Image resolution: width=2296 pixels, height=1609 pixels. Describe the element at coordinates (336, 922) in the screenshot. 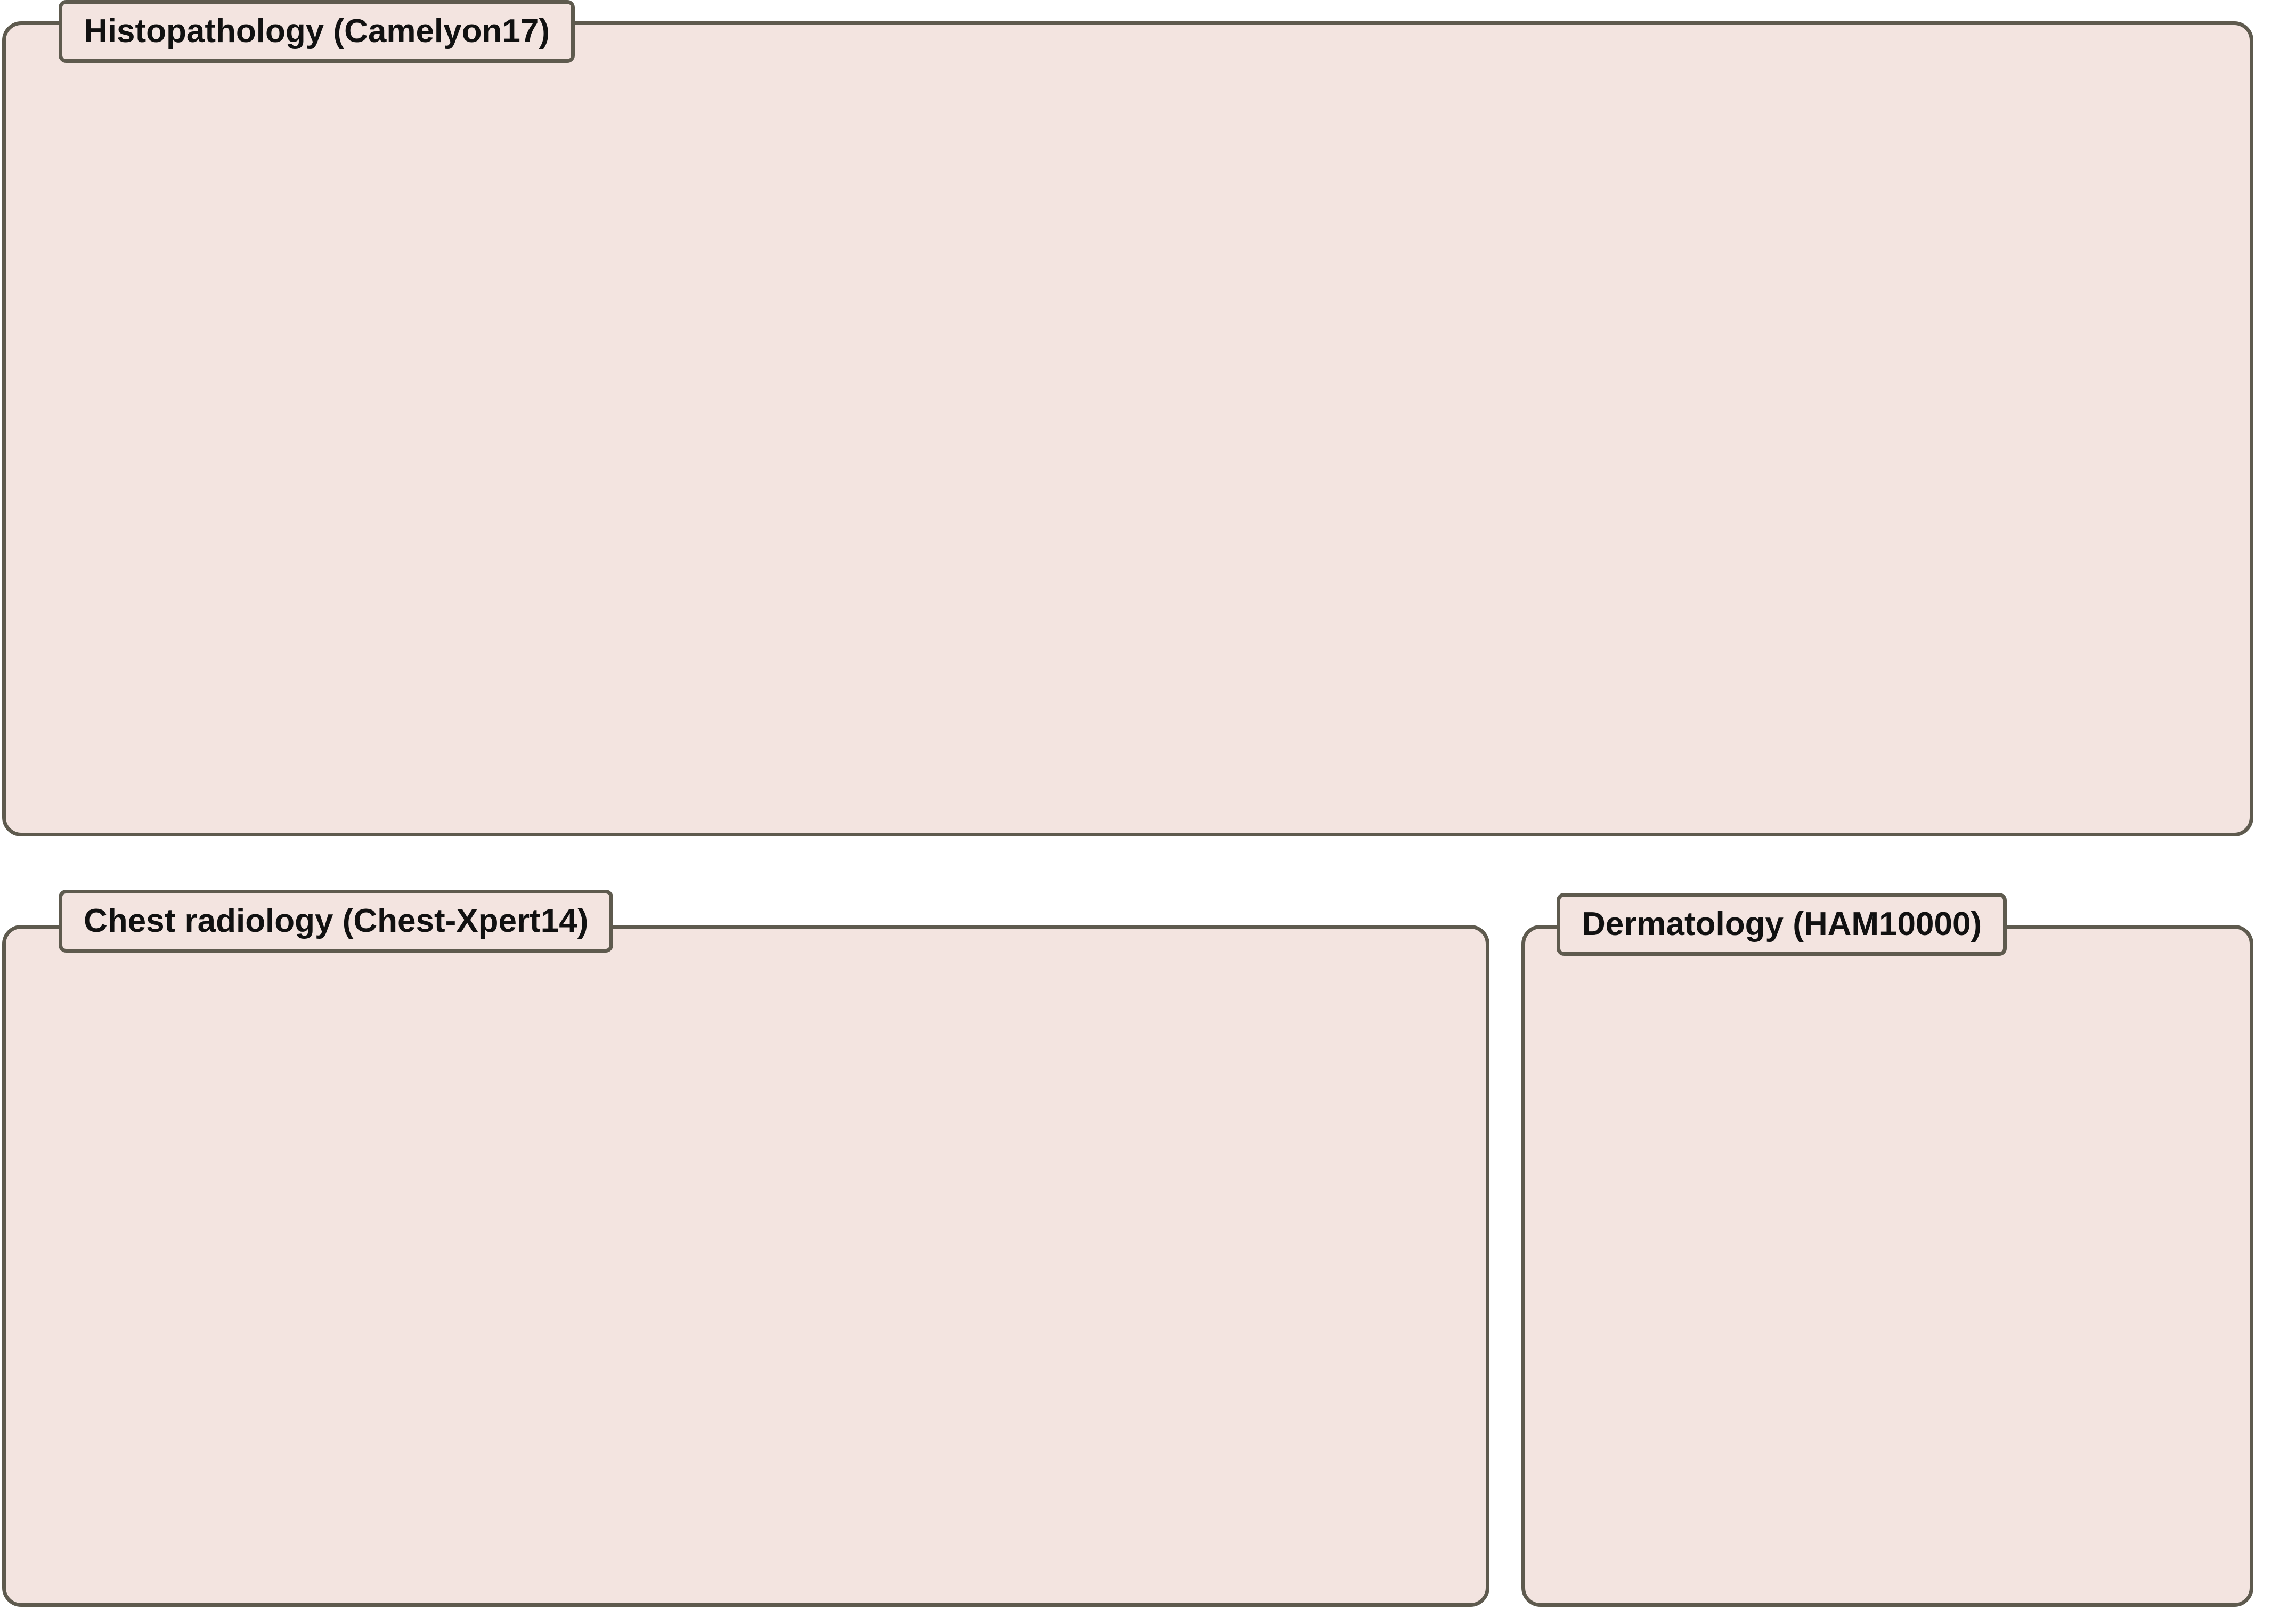

I see `chest-radiology-title: Chest radiology (Chest-Xpert14)` at that location.